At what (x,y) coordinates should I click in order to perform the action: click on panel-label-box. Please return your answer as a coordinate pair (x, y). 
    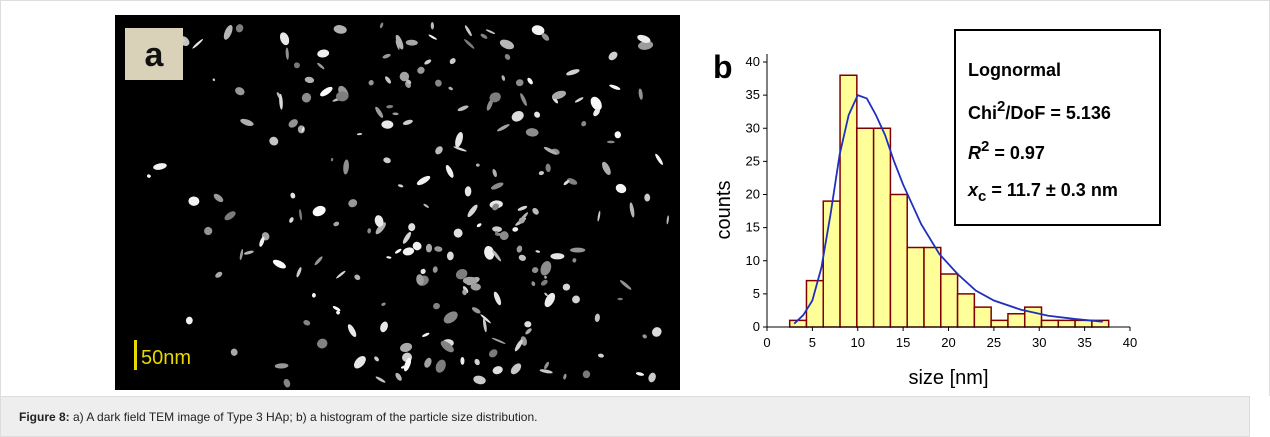
    Looking at the image, I should click on (154, 54).